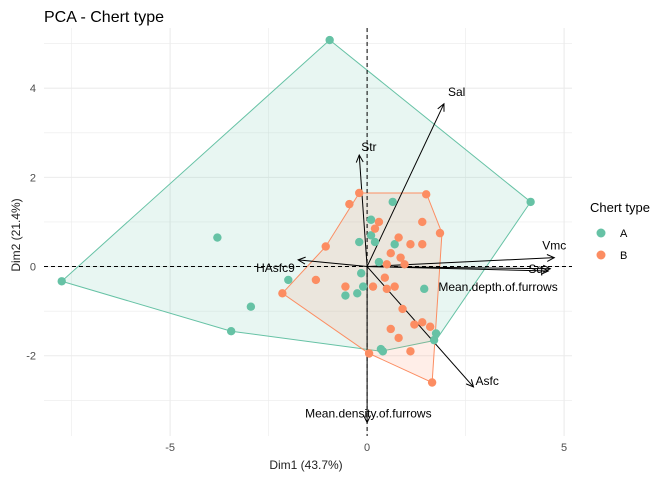 The image size is (672, 480). I want to click on variable-label: Asfc, so click(486, 381).